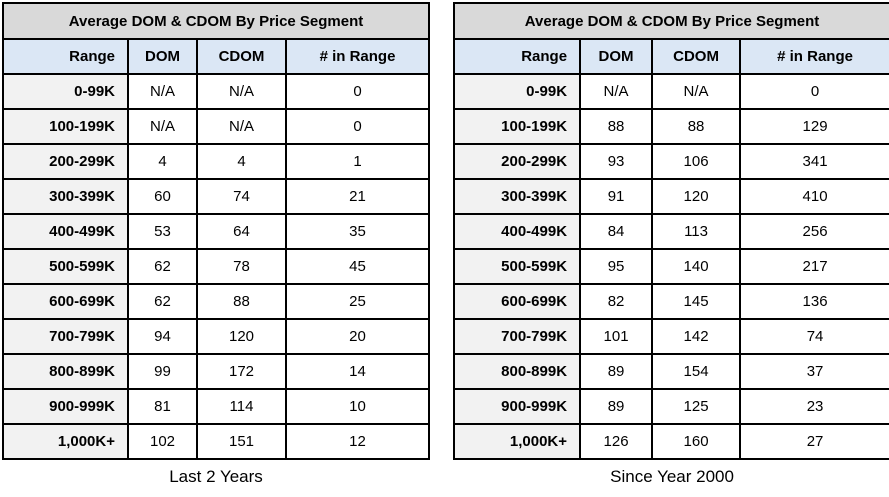  What do you see at coordinates (357, 406) in the screenshot?
I see `count-cell: 10` at bounding box center [357, 406].